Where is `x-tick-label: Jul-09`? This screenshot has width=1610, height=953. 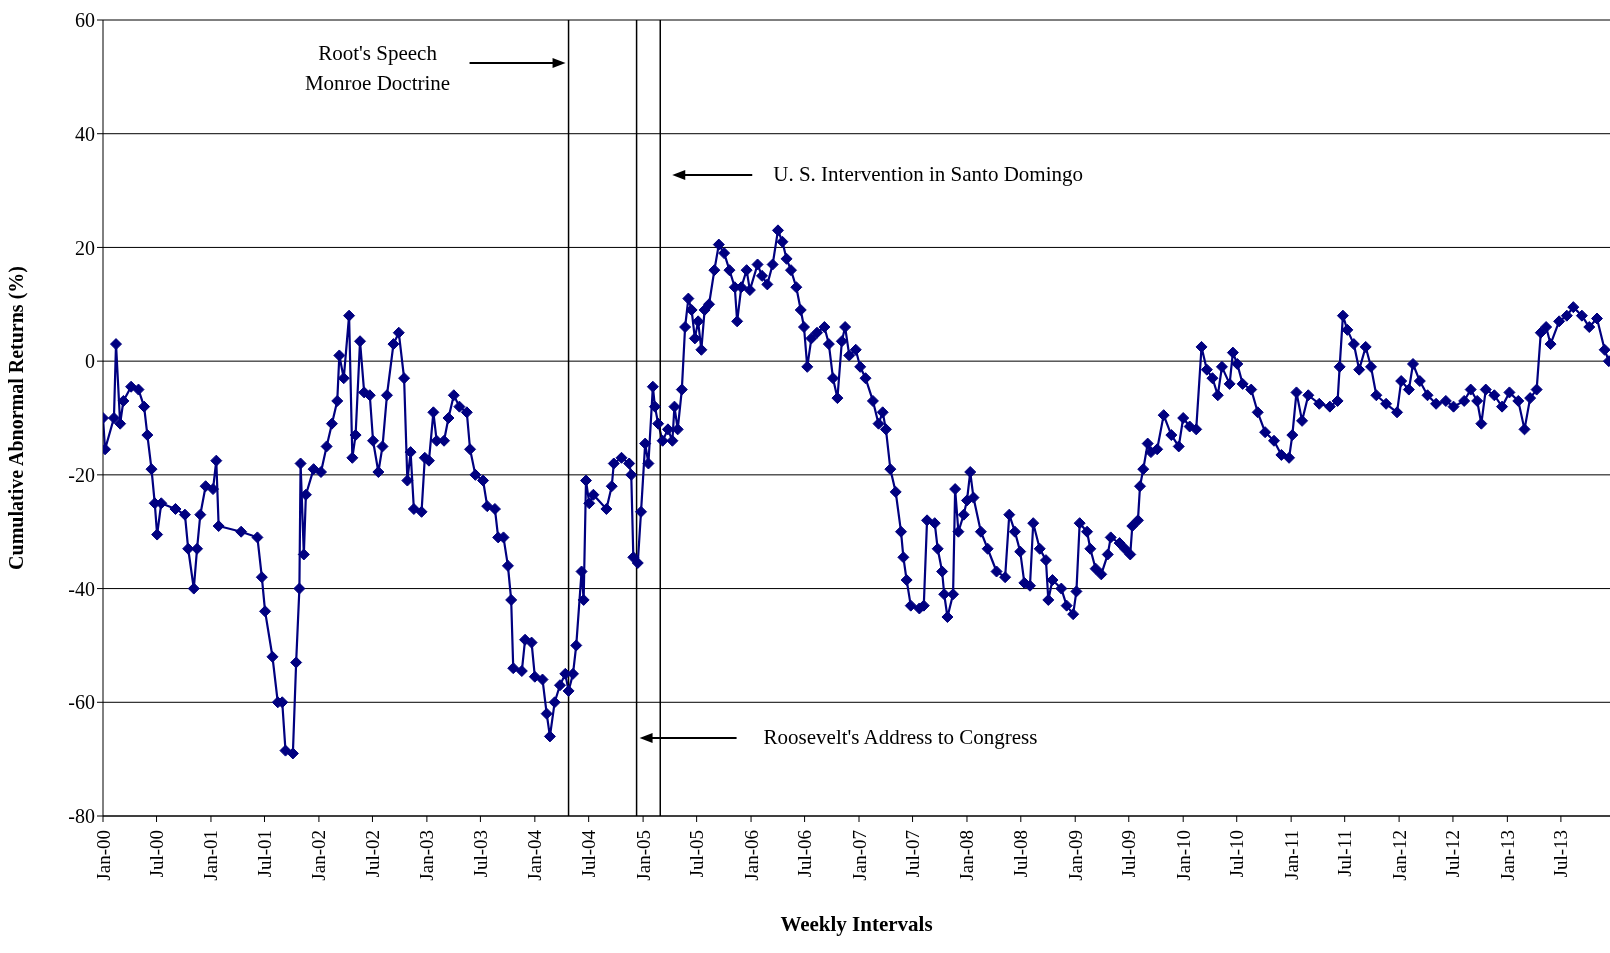
x-tick-label: Jul-09 is located at coordinates (1129, 854).